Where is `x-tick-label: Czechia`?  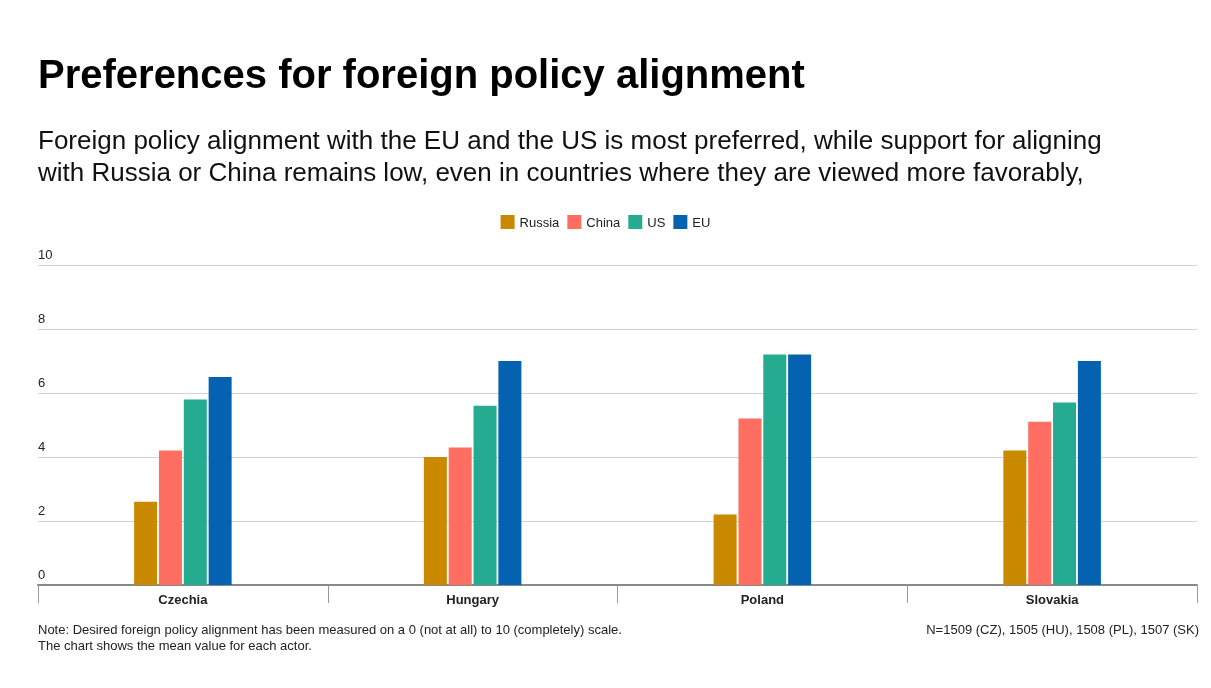
x-tick-label: Czechia is located at coordinates (183, 599).